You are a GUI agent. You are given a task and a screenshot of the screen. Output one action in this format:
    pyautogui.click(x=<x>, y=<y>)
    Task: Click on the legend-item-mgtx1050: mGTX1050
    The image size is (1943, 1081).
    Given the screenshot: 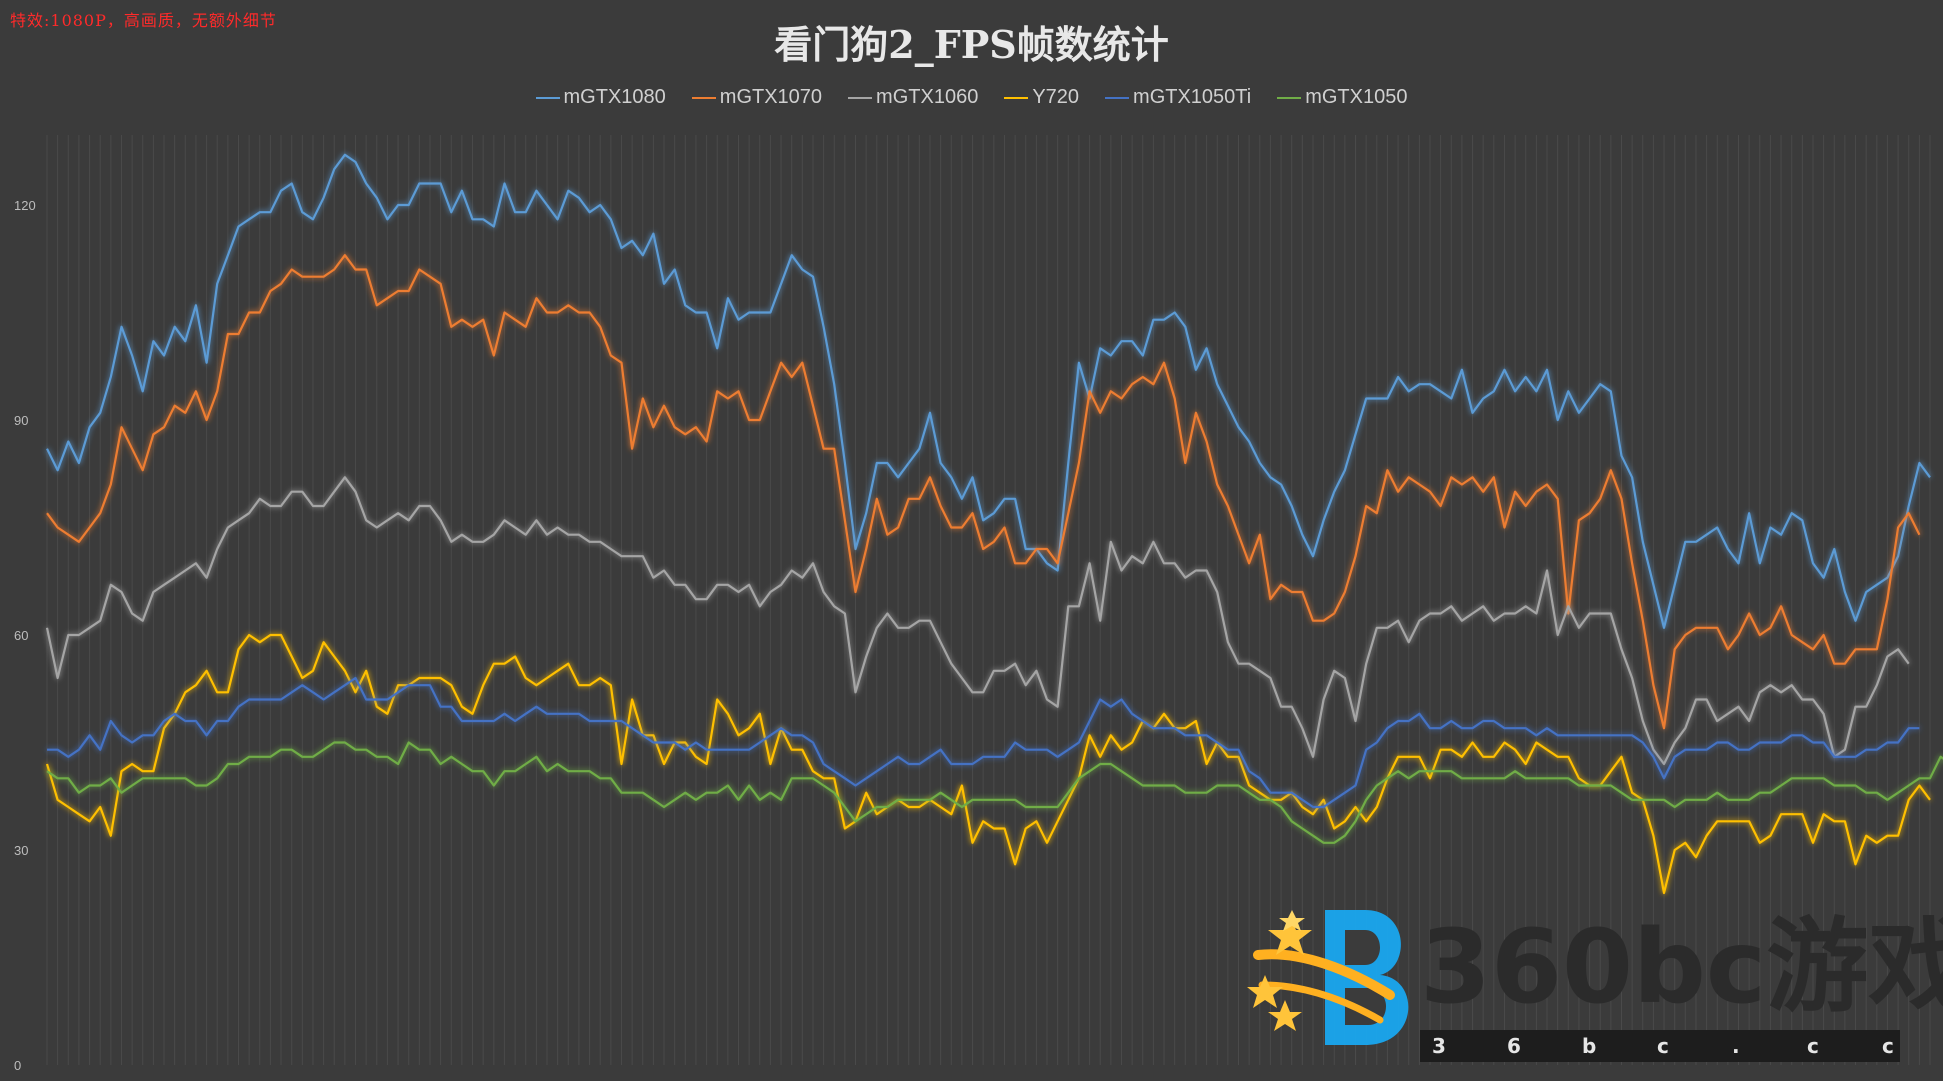 What is the action you would take?
    pyautogui.click(x=1342, y=97)
    